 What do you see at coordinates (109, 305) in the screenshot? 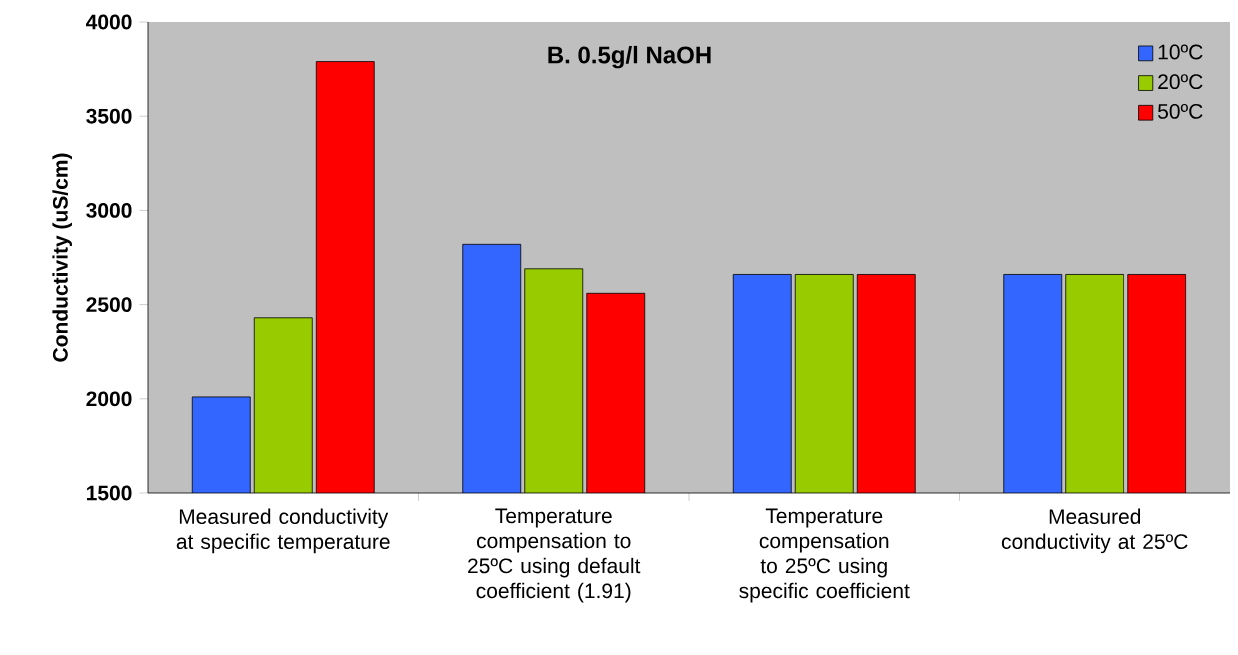
I see `y-tick-label: 2500` at bounding box center [109, 305].